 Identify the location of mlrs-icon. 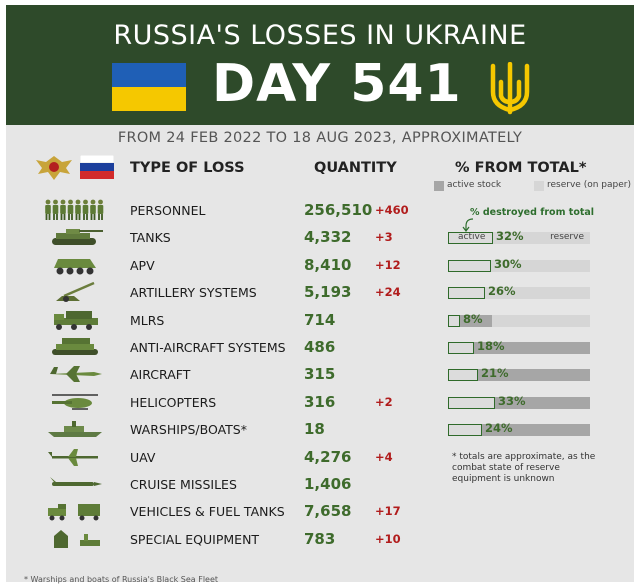
(75, 319).